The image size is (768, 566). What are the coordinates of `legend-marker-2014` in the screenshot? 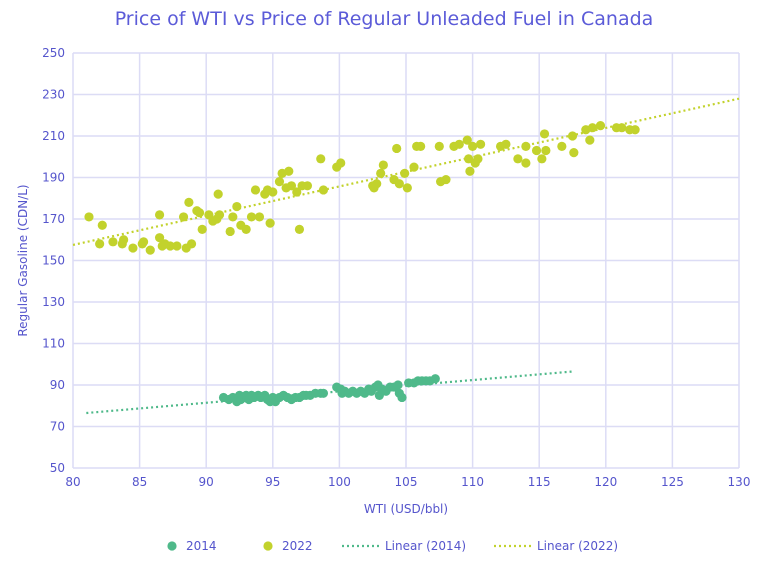 It's located at (172, 546).